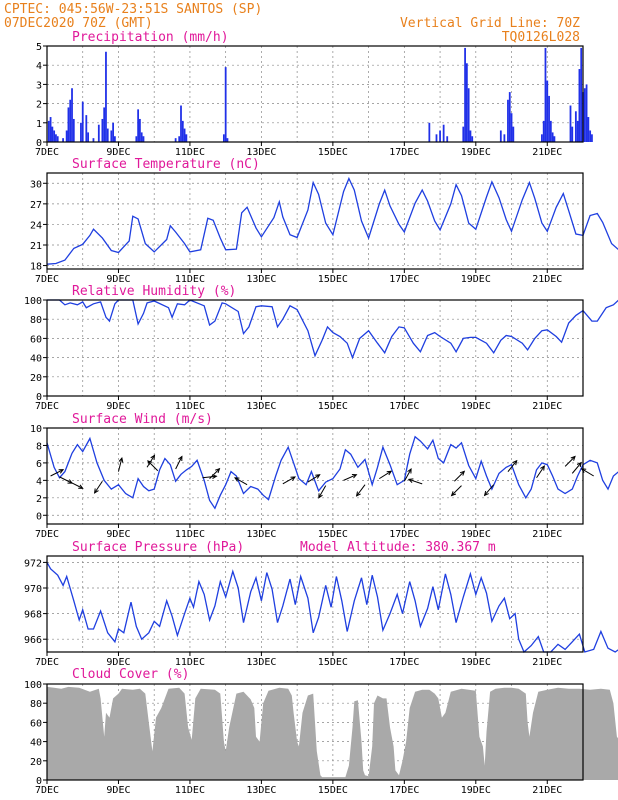 The width and height of the screenshot is (618, 800). Describe the element at coordinates (47, 790) in the screenshot. I see `cloud-xtick-label: 7DEC` at that location.